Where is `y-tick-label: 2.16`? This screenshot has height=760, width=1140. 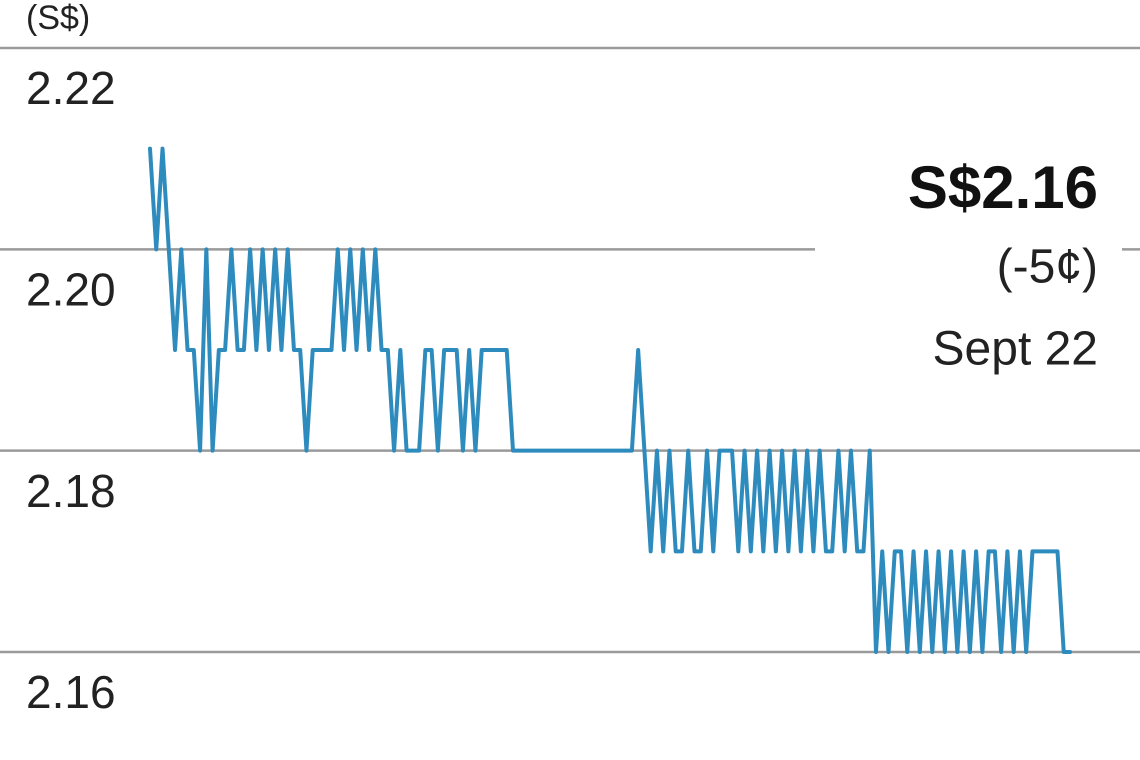 y-tick-label: 2.16 is located at coordinates (71, 692).